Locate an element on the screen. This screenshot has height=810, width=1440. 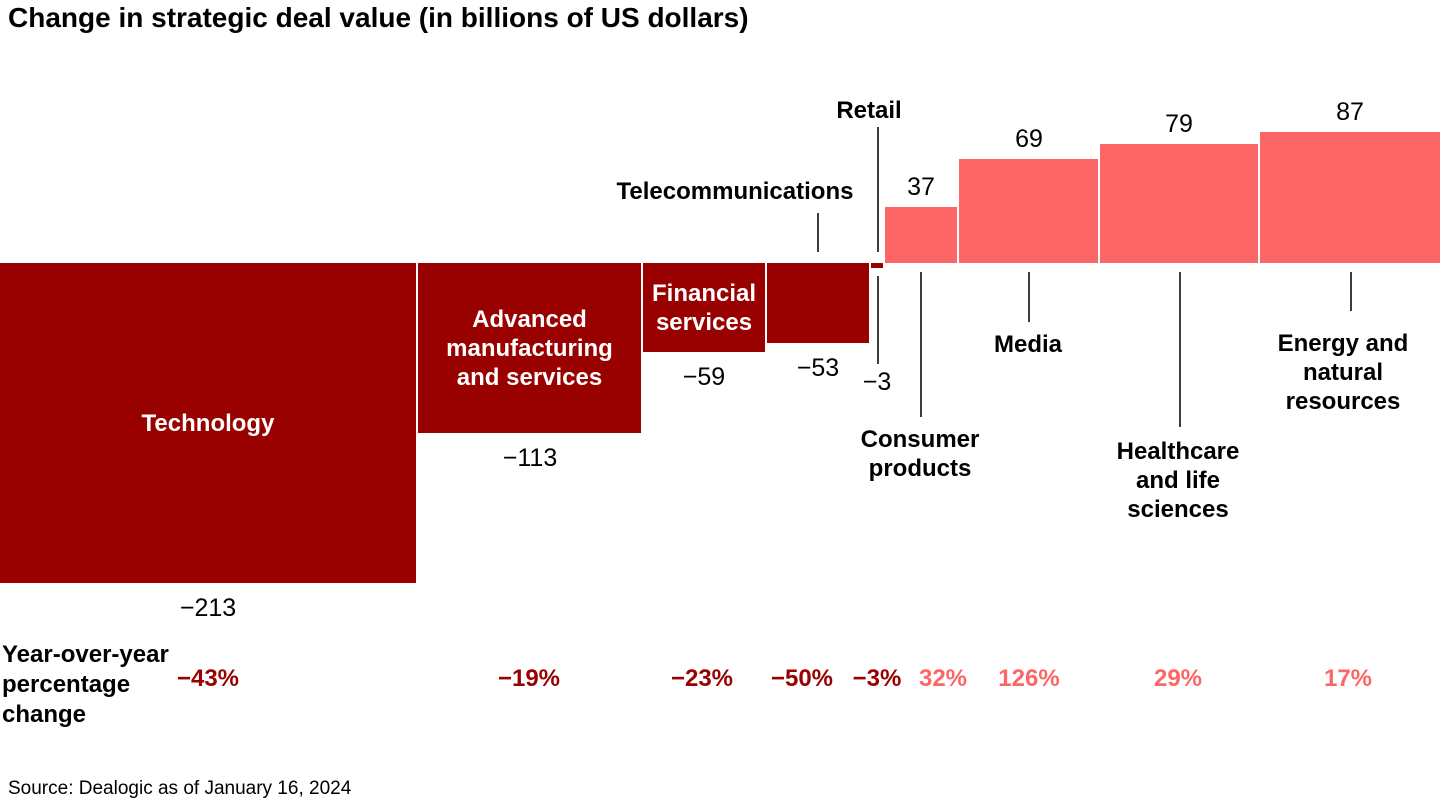
value-label-financial-services: −59 is located at coordinates (704, 377).